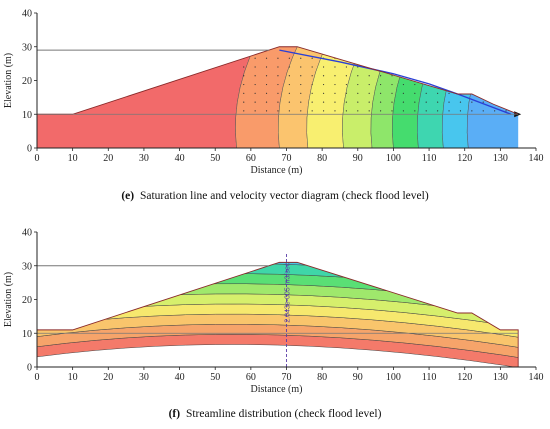  What do you see at coordinates (29, 149) in the screenshot?
I see `y-tick-label: 0` at bounding box center [29, 149].